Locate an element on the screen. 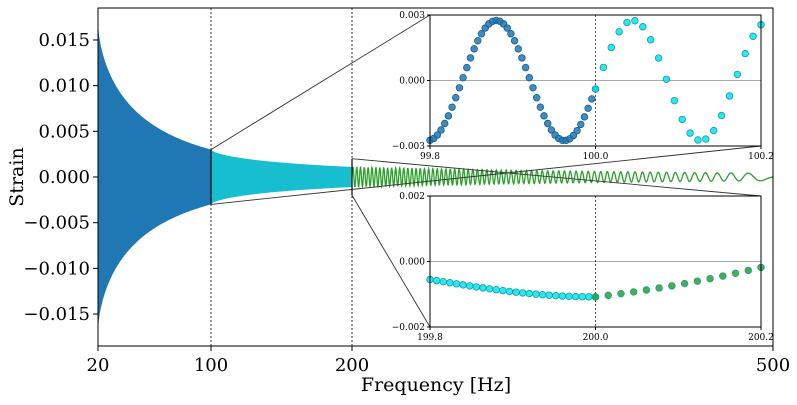 The width and height of the screenshot is (797, 405). x-tick-label: 500 is located at coordinates (773, 365).